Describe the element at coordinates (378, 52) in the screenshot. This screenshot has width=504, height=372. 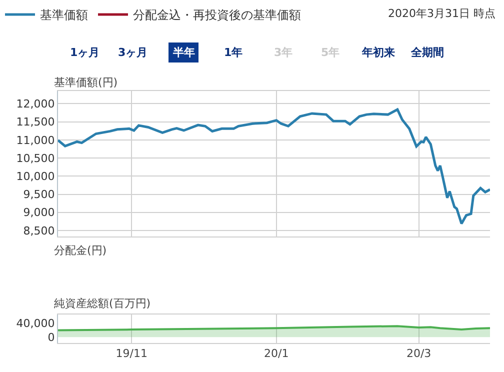
I see `text: 年初来` at that location.